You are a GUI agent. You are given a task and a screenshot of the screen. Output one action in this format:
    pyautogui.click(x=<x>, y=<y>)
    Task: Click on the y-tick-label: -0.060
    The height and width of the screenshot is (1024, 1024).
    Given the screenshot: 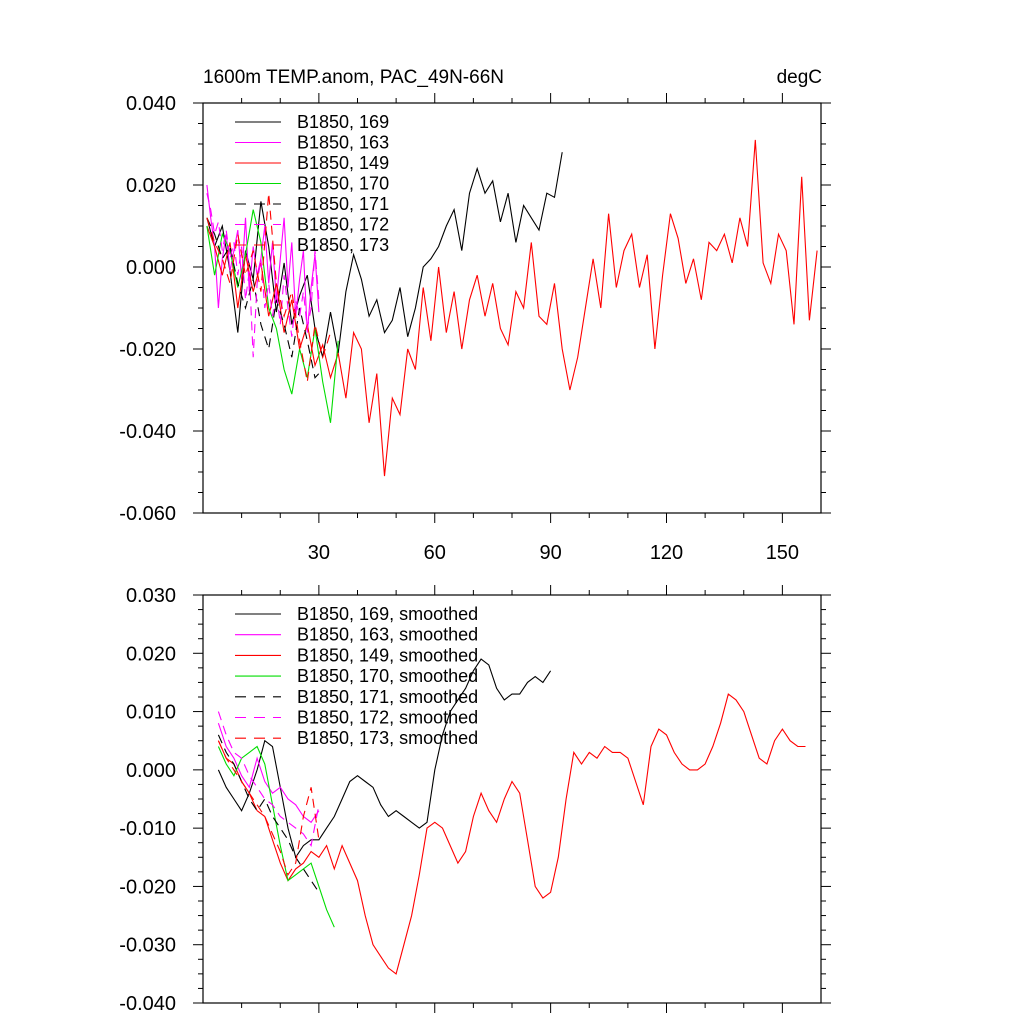 What is the action you would take?
    pyautogui.click(x=147, y=514)
    